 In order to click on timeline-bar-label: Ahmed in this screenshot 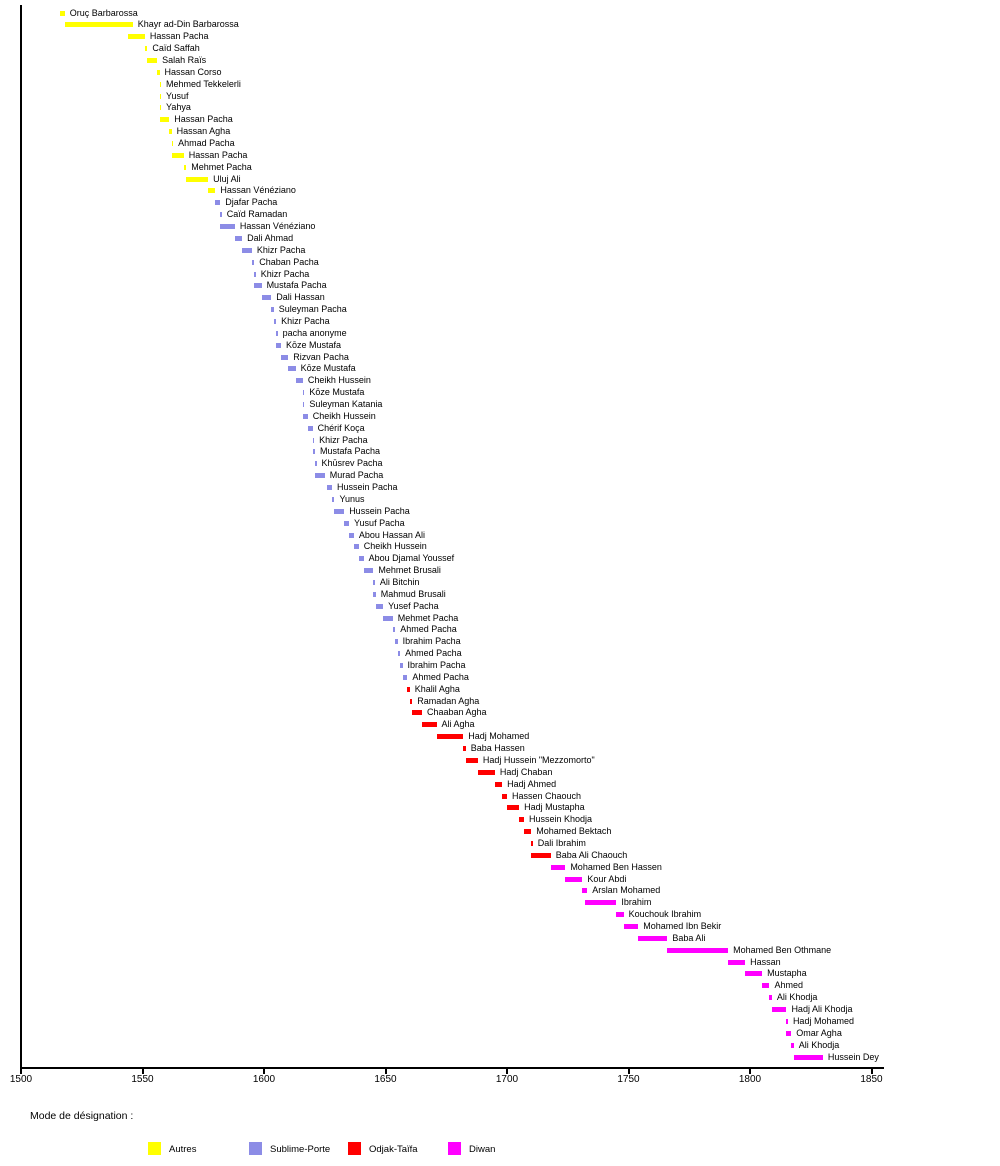, I will do `click(788, 985)`.